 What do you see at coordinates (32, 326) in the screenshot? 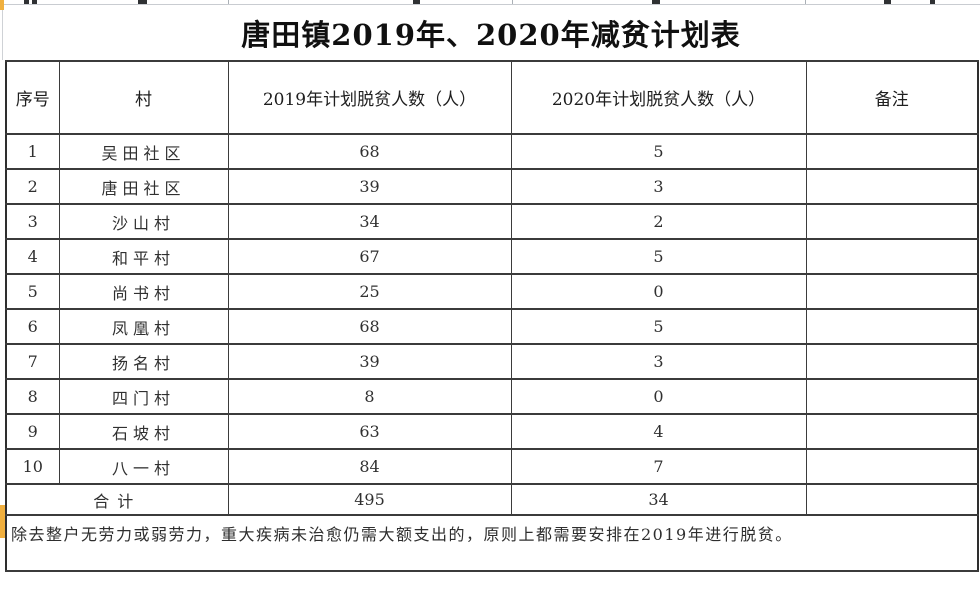
I see `cell-serial: 6` at bounding box center [32, 326].